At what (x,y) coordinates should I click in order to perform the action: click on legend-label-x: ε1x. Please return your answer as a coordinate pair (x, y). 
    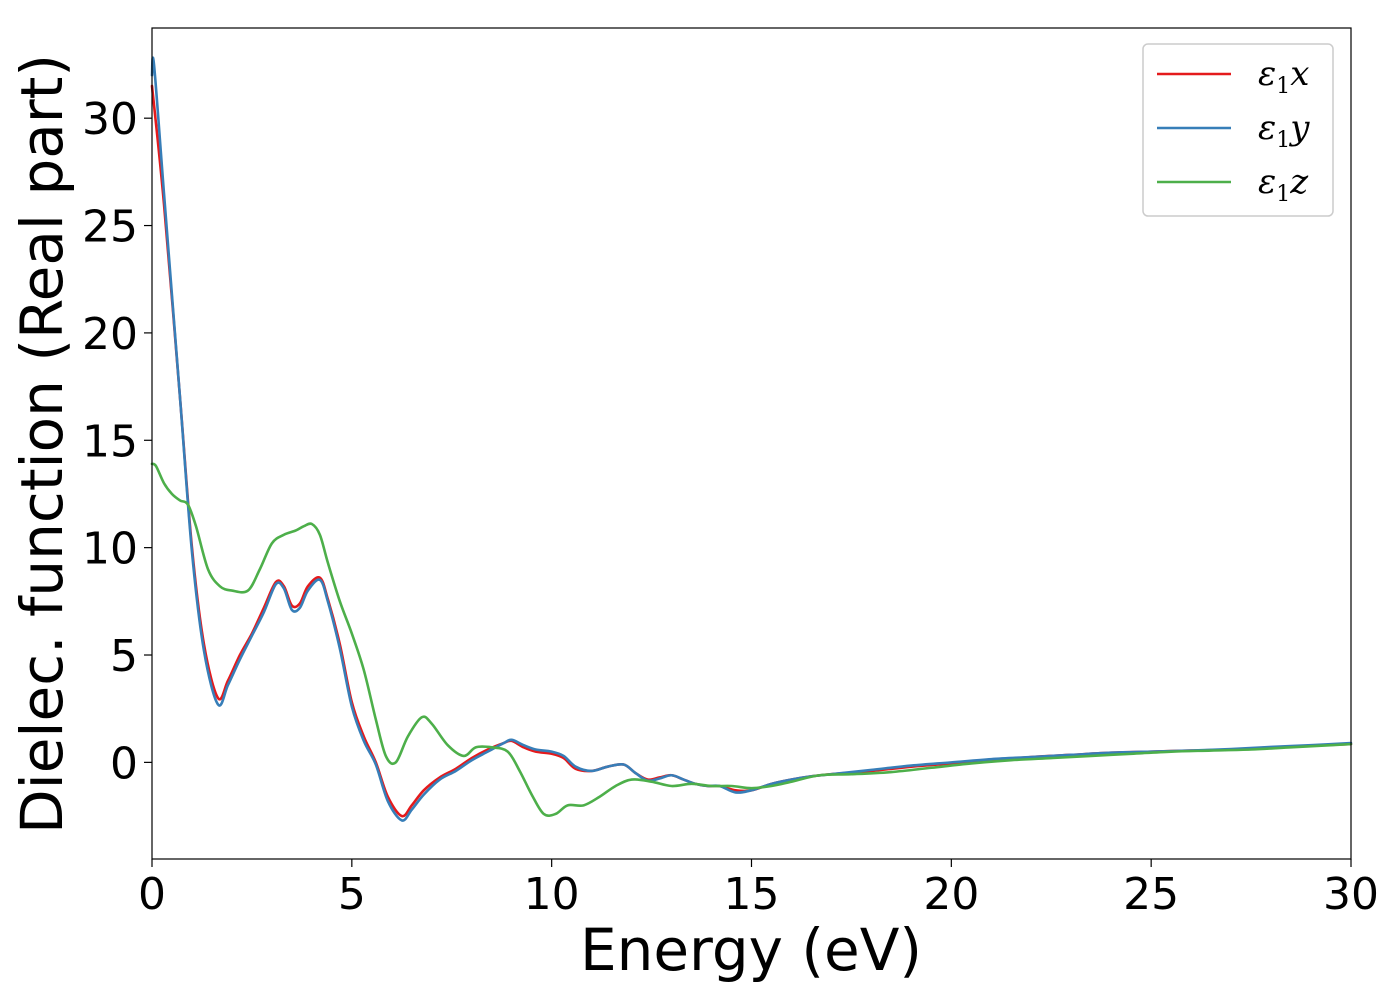
    Looking at the image, I should click on (1283, 76).